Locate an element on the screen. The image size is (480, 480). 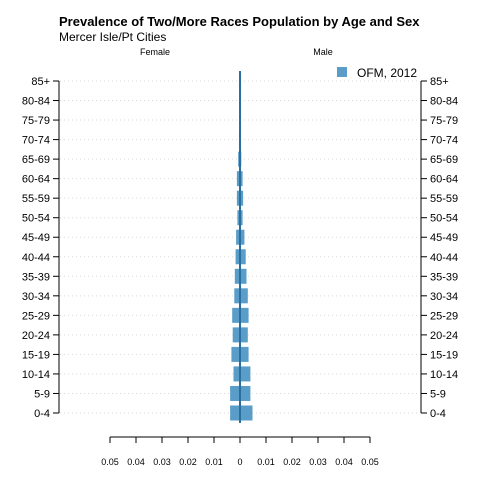
bars is located at coordinates (241, 247).